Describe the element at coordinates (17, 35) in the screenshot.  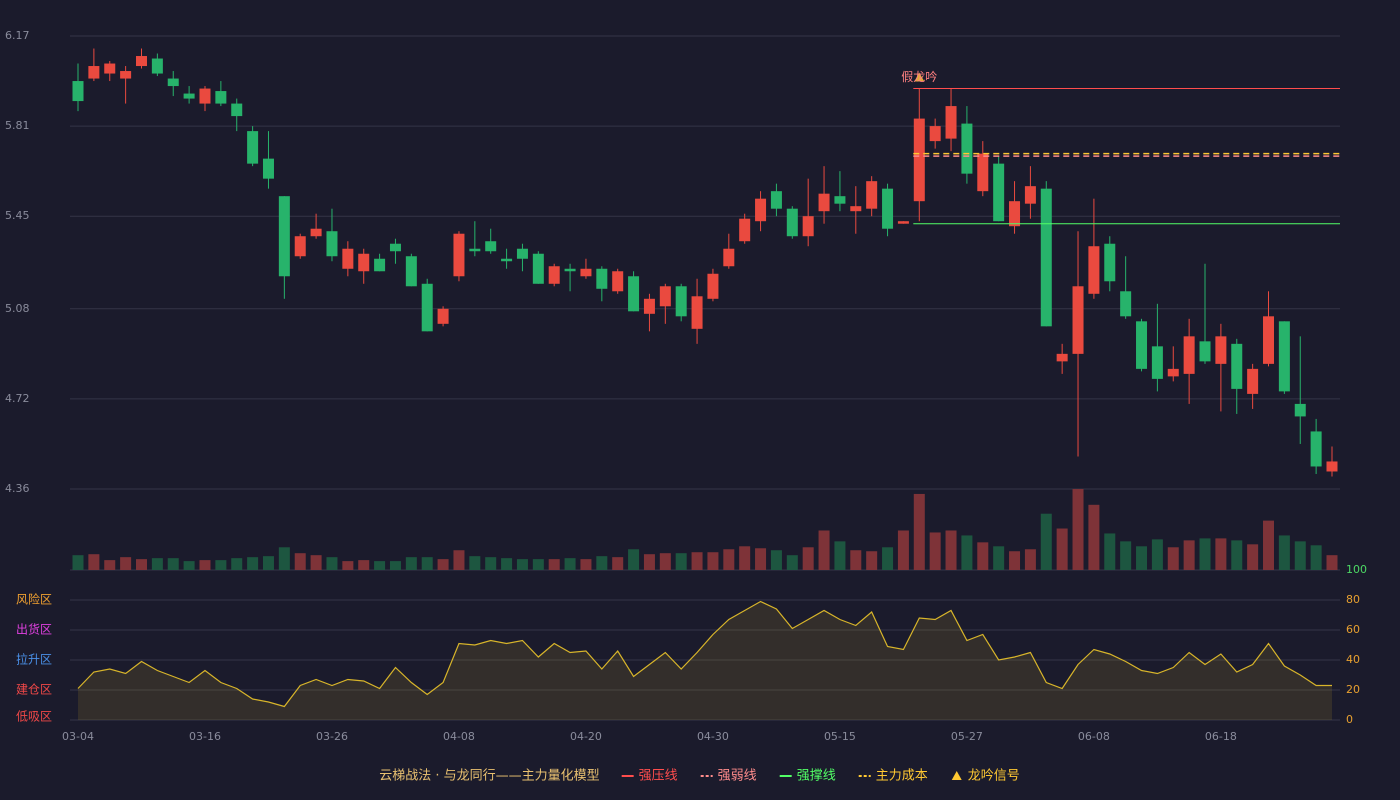
I see `y-tick-label: 6.17` at that location.